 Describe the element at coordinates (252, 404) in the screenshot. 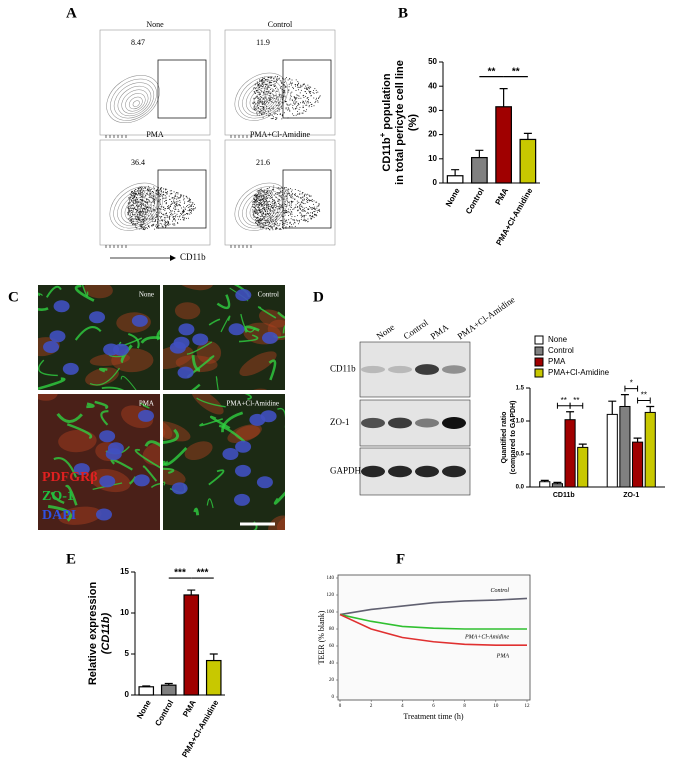

I see `image-title: PMA+Cl-Amidine` at that location.